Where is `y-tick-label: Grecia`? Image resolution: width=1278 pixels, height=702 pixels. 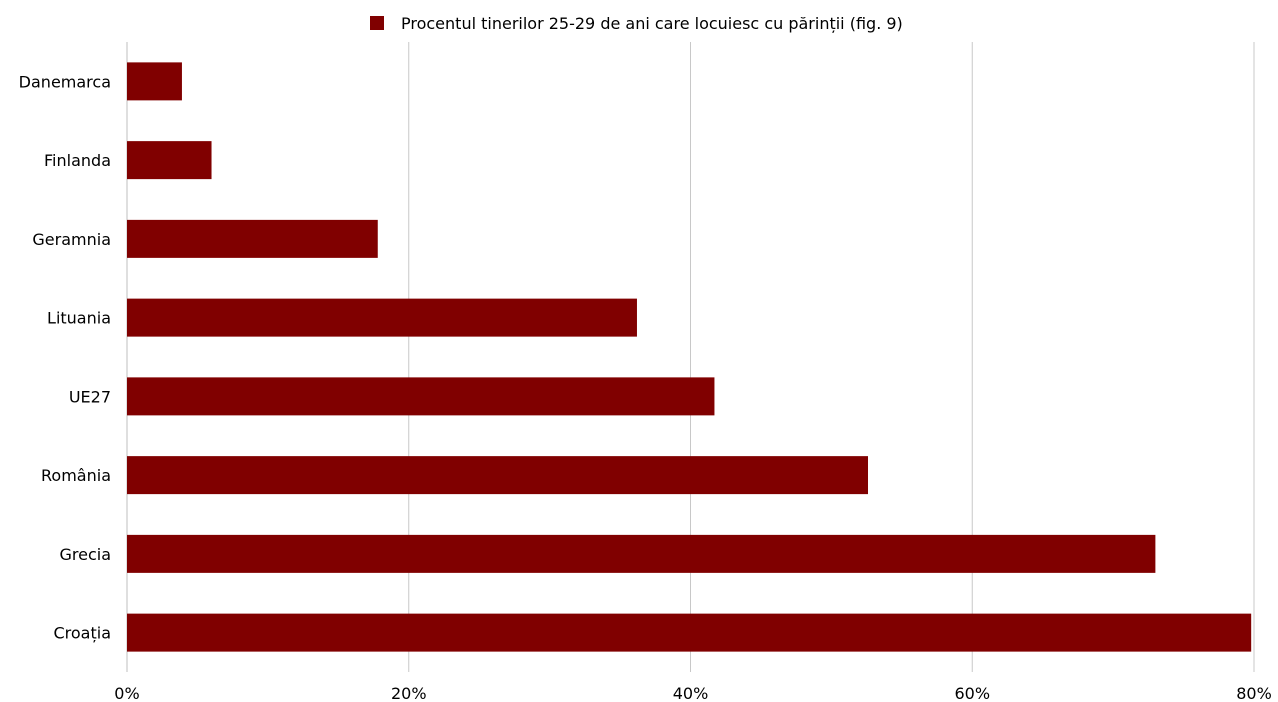 y-tick-label: Grecia is located at coordinates (85, 554).